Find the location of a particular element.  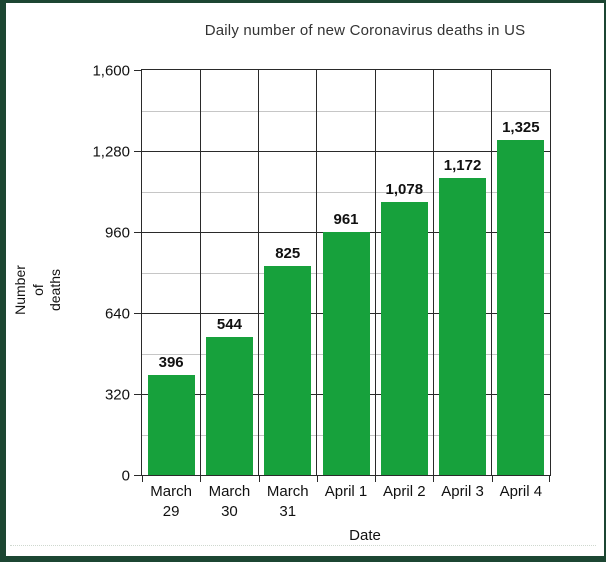

bar-value-label: 396 is located at coordinates (171, 362).